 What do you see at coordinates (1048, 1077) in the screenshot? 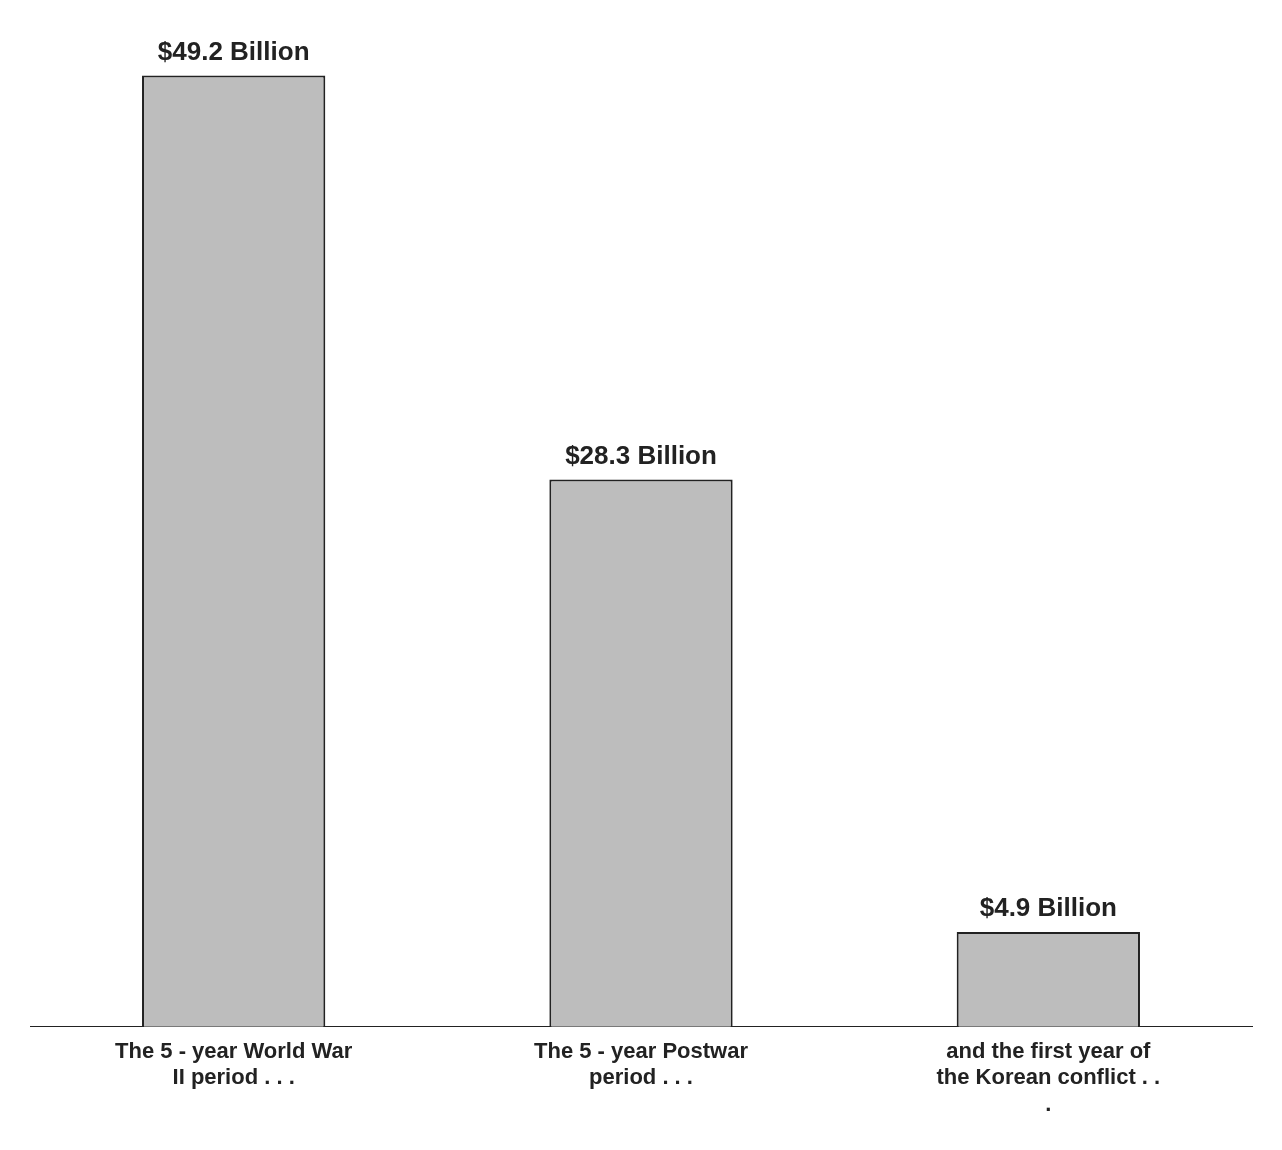
I see `x-tick-label: and the first year of the Korean conflict . . .` at bounding box center [1048, 1077].